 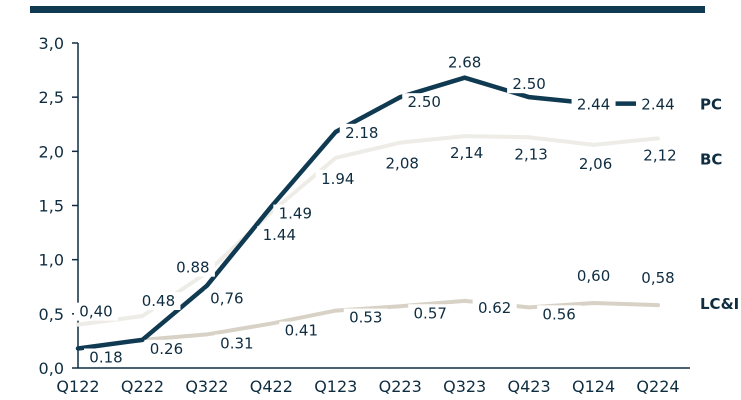 I want to click on data-label: 2.68, so click(x=464, y=63).